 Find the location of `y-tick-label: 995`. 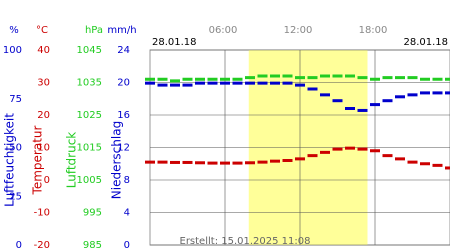

y-tick-label: 995 is located at coordinates (92, 213).